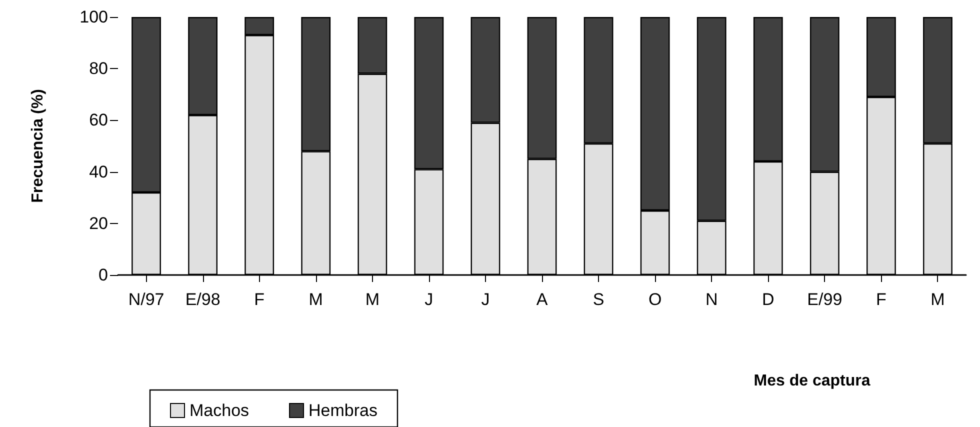 Image resolution: width=980 pixels, height=427 pixels. I want to click on y-tick-label: 40, so click(98, 172).